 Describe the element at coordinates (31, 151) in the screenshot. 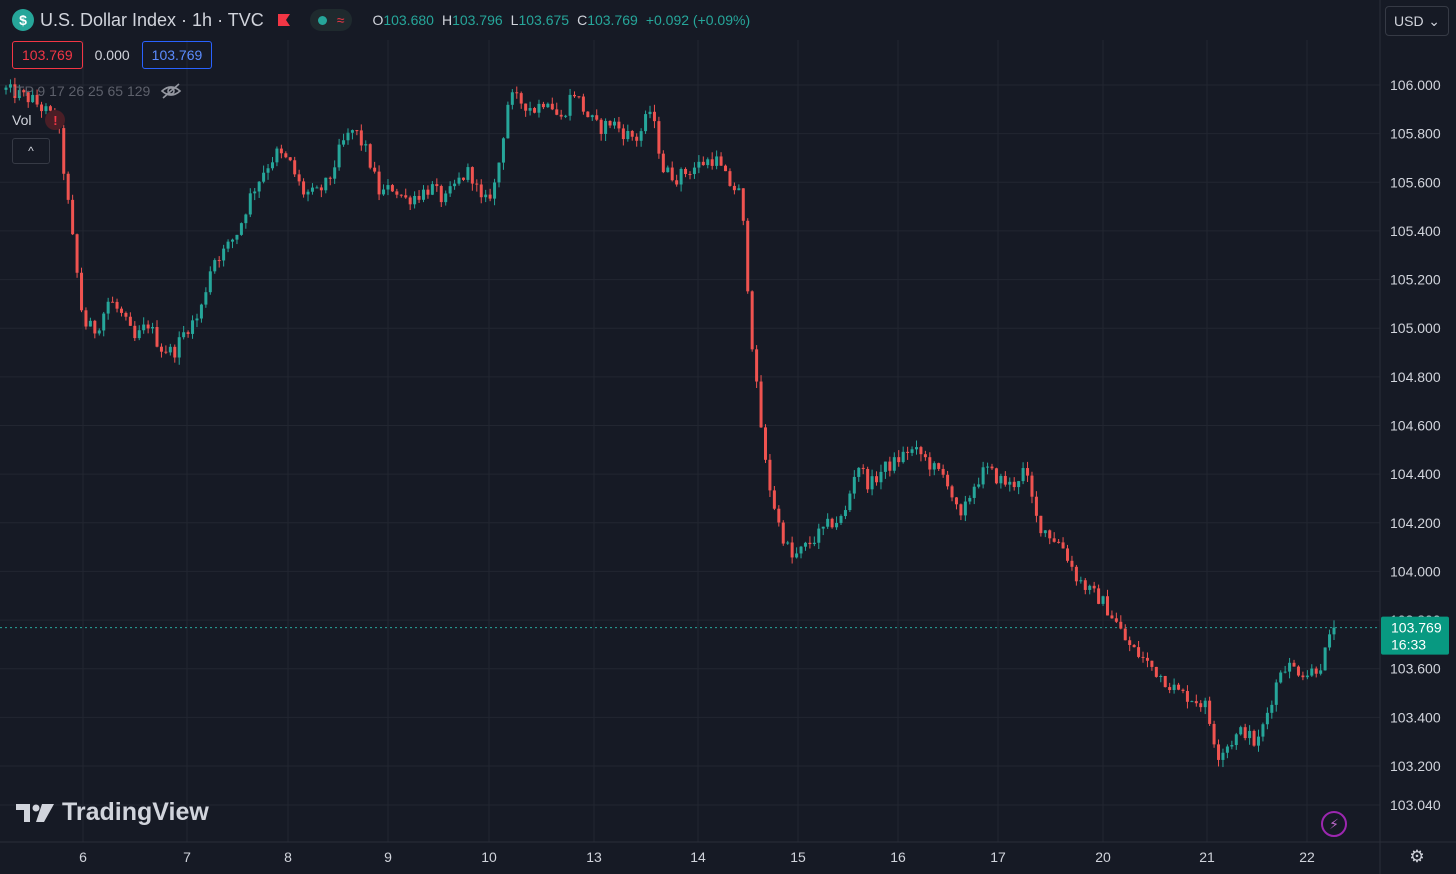

I see `collapse-legend-button: ^` at that location.